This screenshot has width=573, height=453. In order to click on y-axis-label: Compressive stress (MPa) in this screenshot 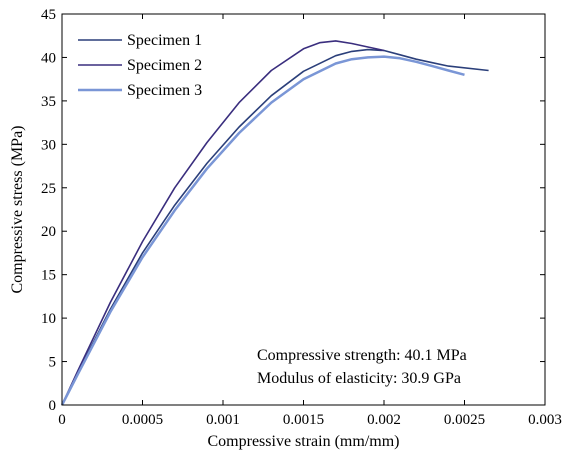, I will do `click(17, 210)`.